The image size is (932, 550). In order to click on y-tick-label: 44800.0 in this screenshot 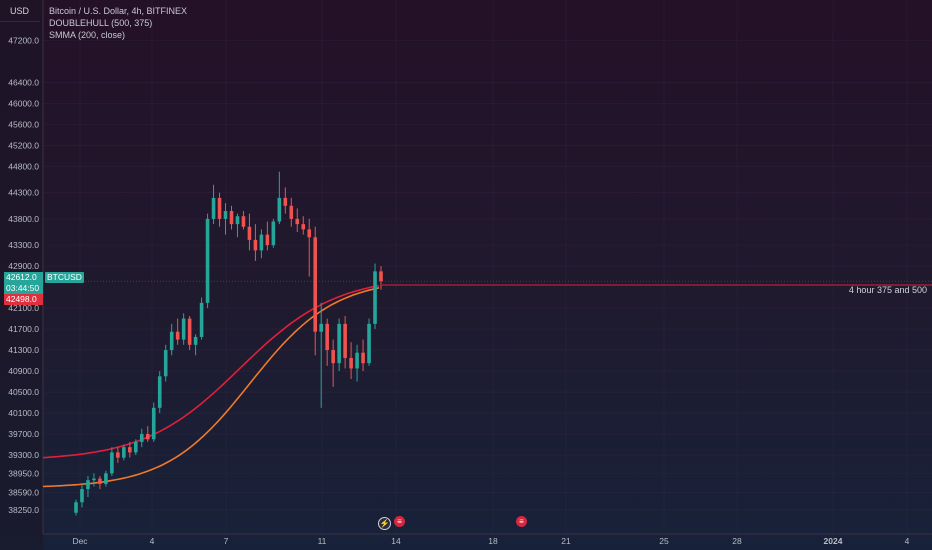, I will do `click(23, 166)`.